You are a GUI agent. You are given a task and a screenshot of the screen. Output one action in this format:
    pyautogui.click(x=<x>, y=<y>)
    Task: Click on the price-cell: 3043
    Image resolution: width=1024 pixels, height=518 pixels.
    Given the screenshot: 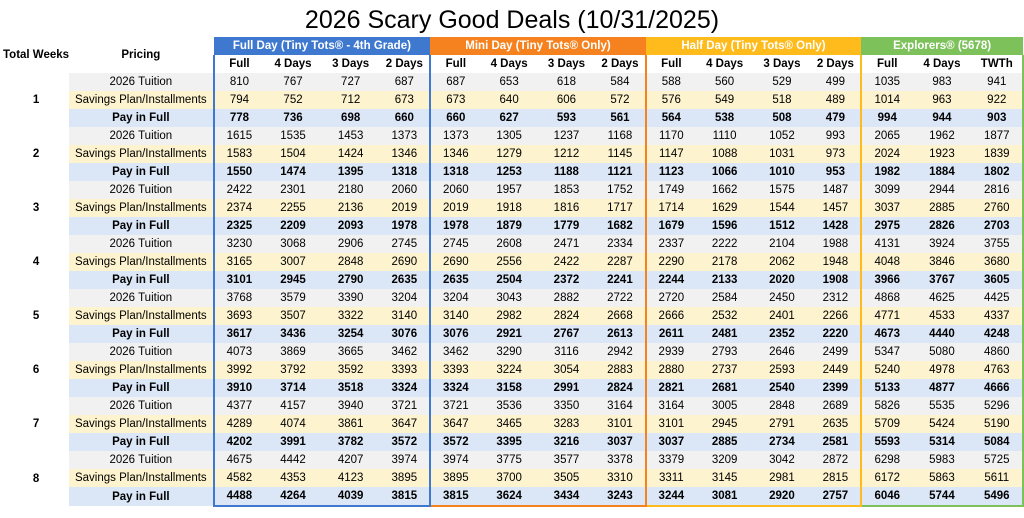 What is the action you would take?
    pyautogui.click(x=509, y=298)
    